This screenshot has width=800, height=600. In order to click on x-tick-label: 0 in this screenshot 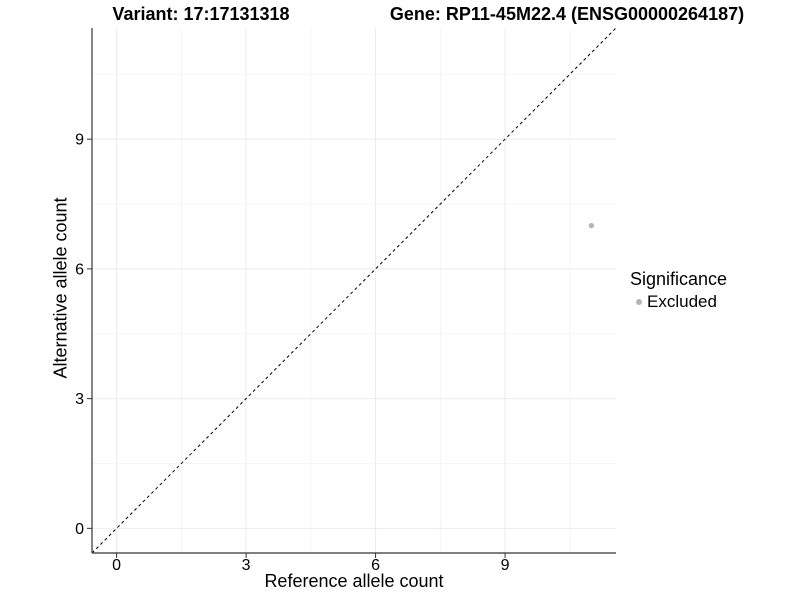, I will do `click(116, 565)`.